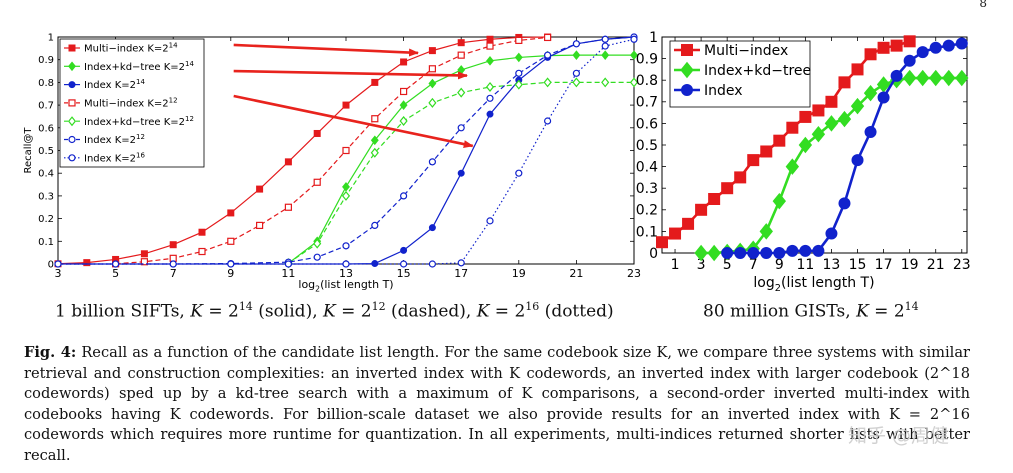 This screenshot has width=1013, height=473. Describe the element at coordinates (139, 121) in the screenshot. I see `legend-label: Index+kd−tree K=212` at that location.